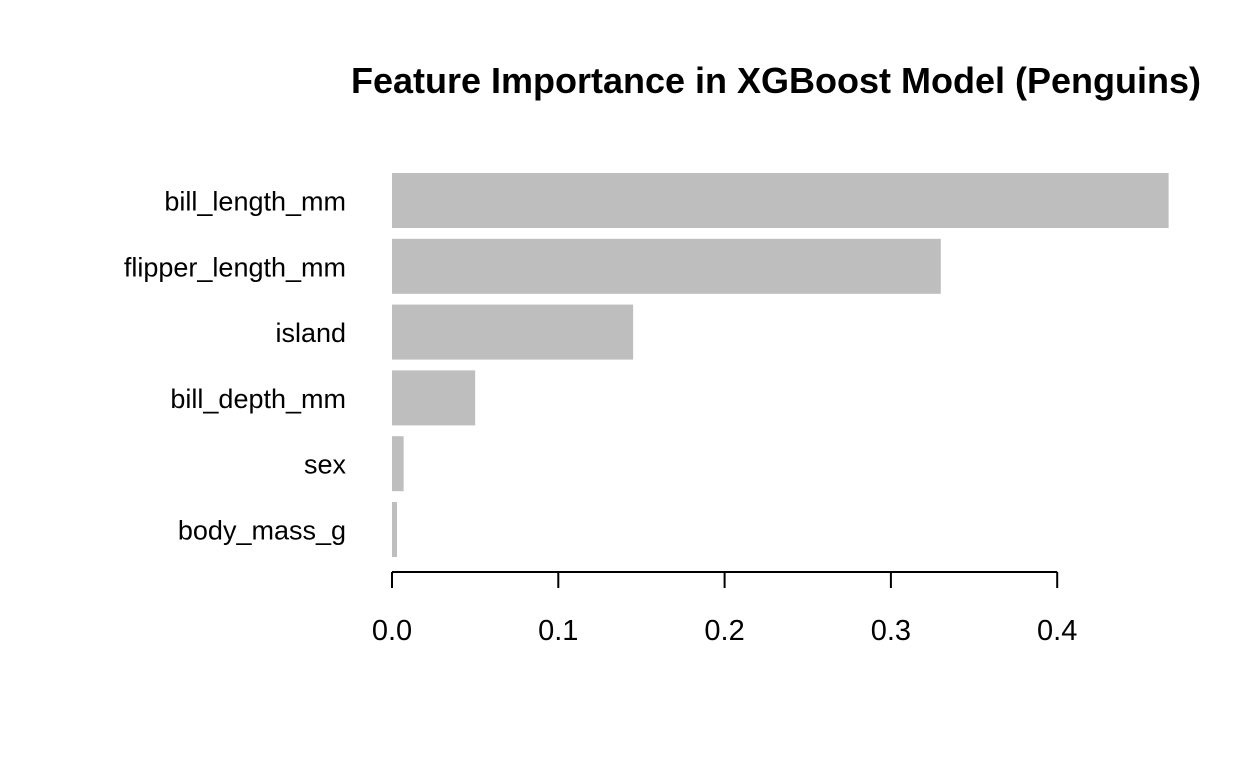 The height and width of the screenshot is (773, 1248). I want to click on category-label-island: island, so click(310, 333).